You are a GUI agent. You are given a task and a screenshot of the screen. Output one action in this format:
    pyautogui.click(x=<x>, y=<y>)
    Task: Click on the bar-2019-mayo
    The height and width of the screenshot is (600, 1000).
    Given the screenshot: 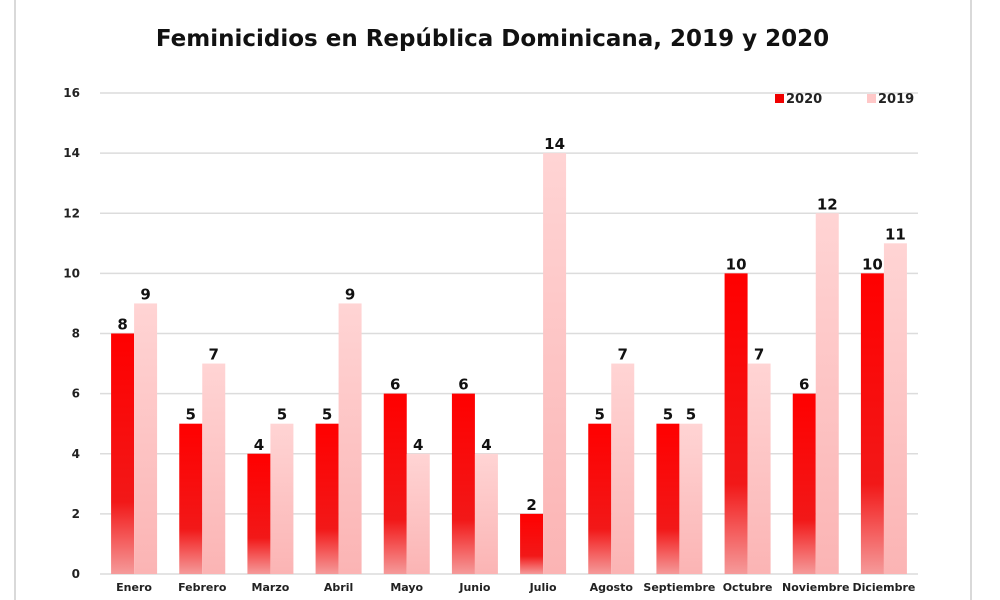 What is the action you would take?
    pyautogui.click(x=418, y=513)
    